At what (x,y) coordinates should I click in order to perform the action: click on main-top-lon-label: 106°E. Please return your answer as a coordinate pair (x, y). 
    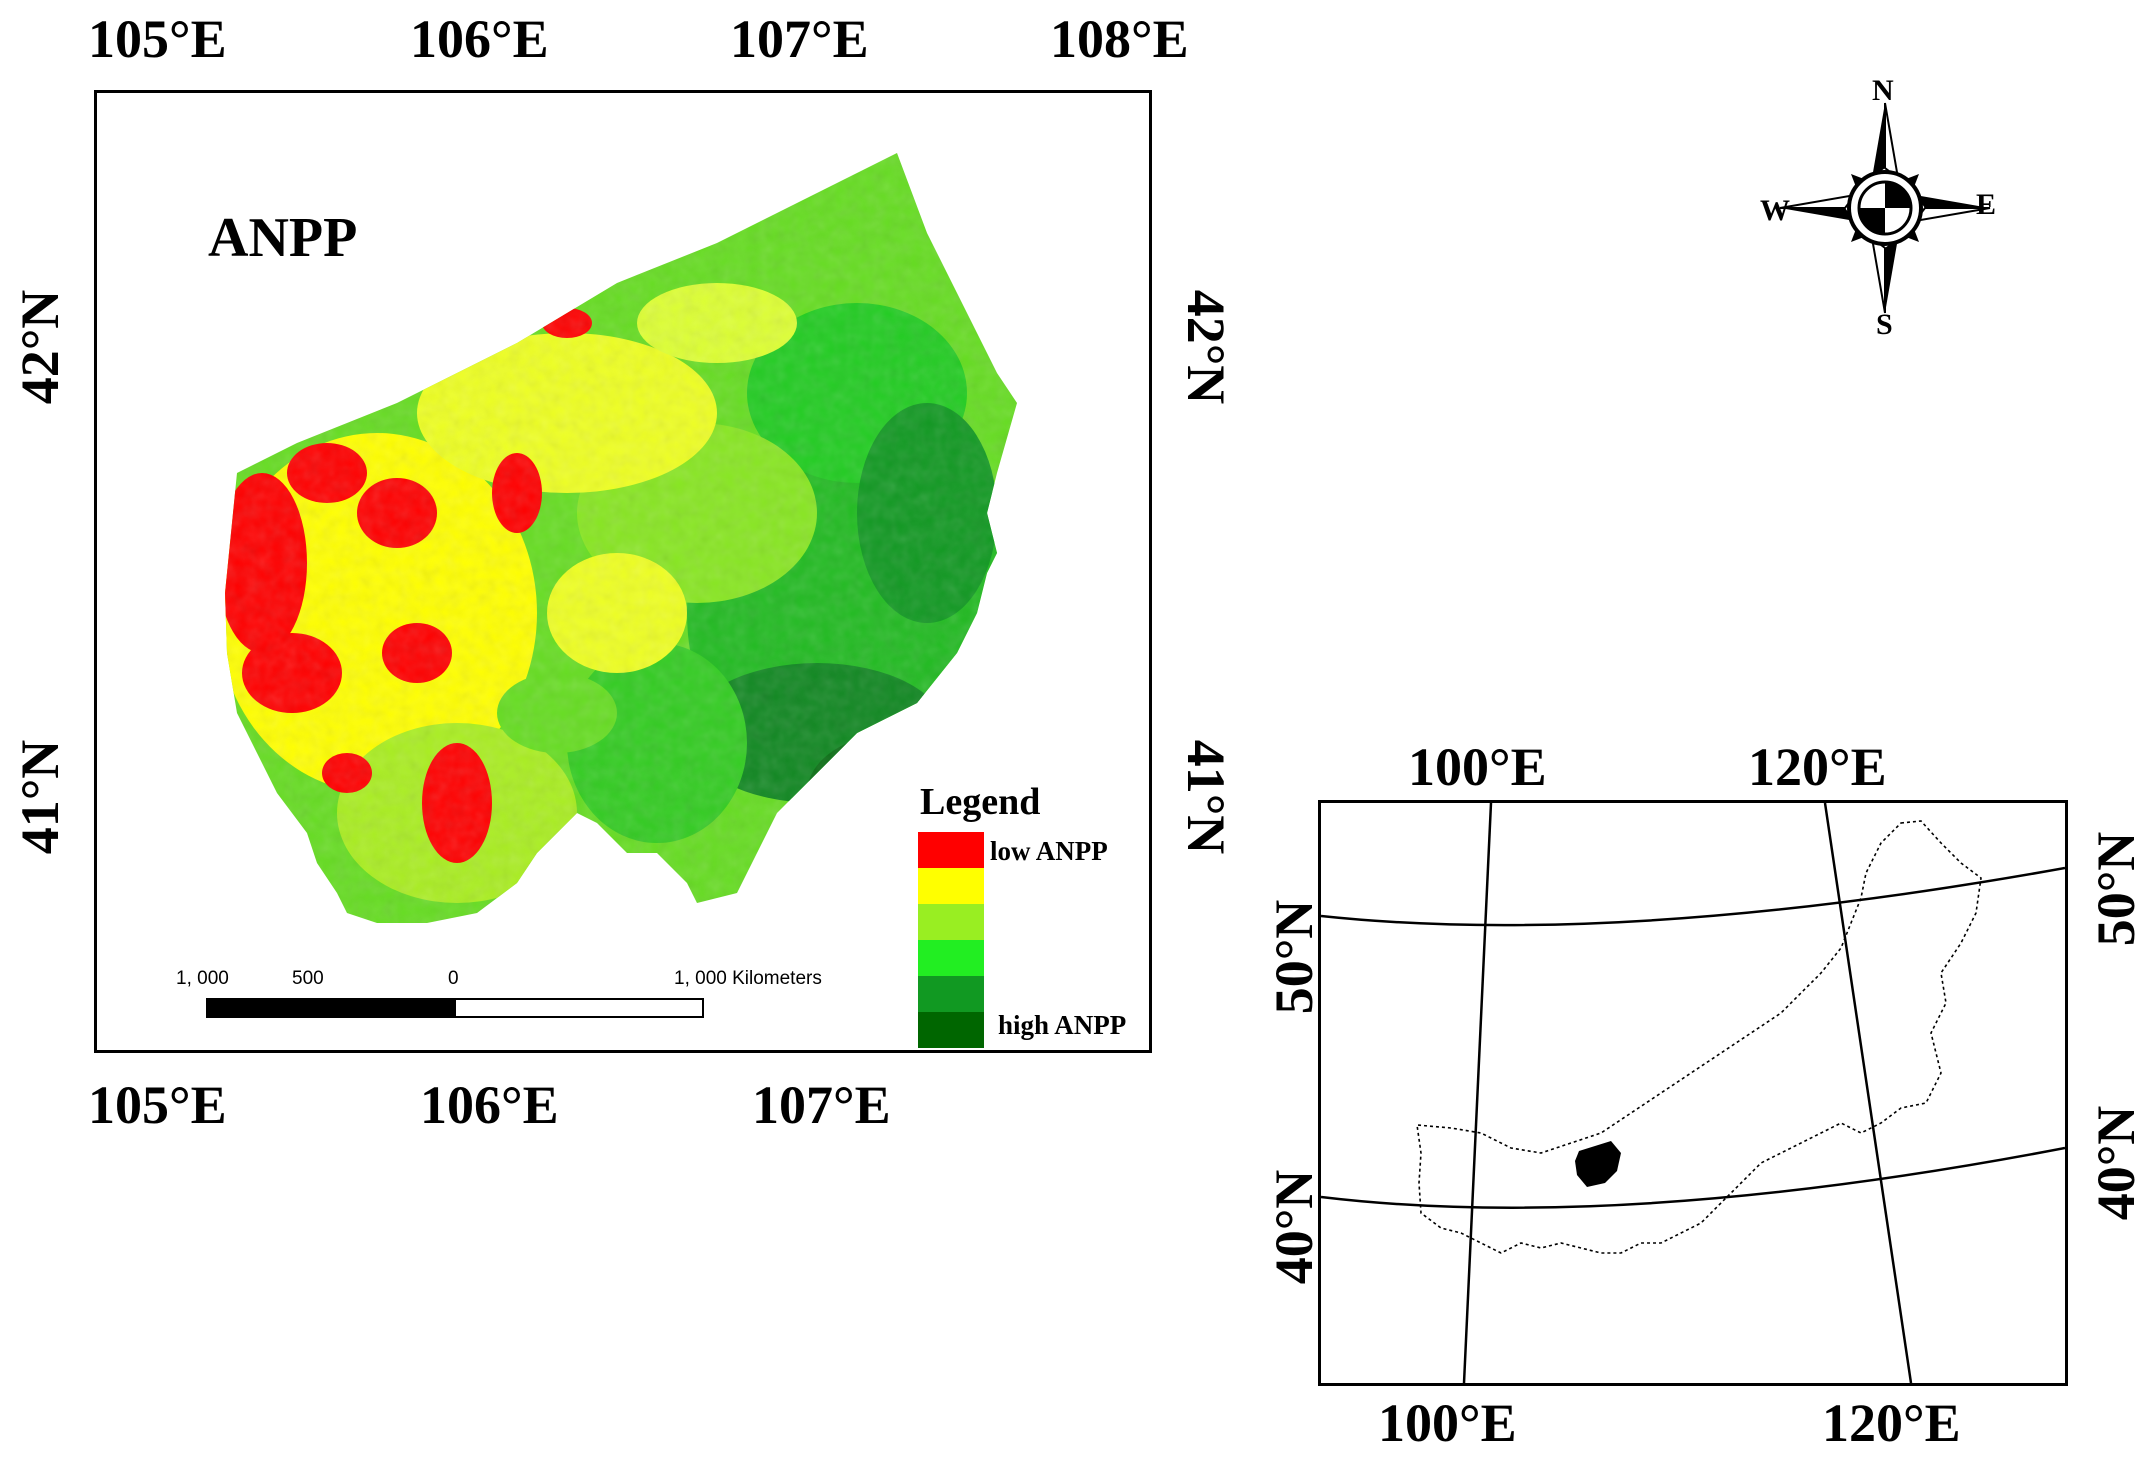
    Looking at the image, I should click on (479, 39).